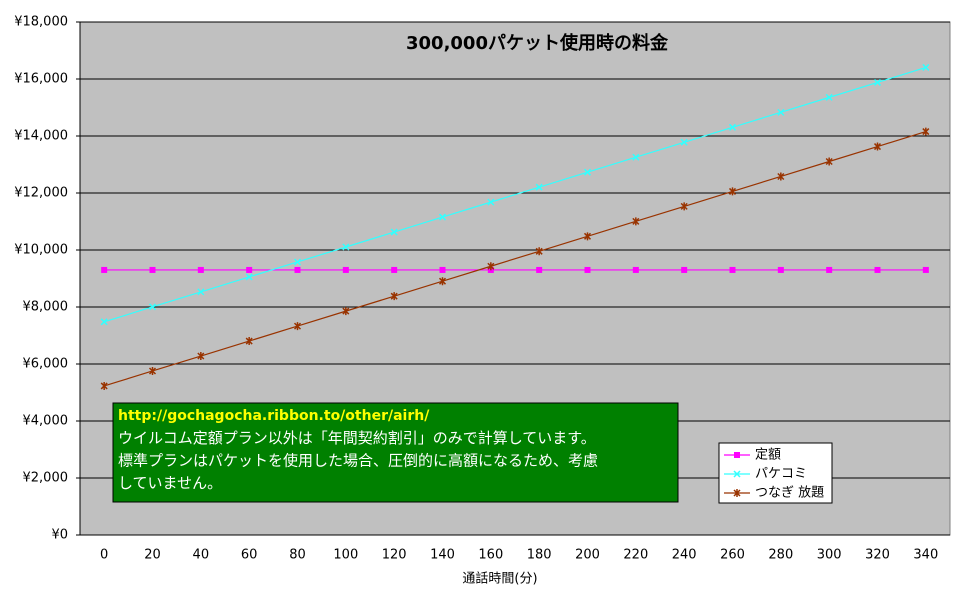  Describe the element at coordinates (829, 555) in the screenshot. I see `x-tick-label: 300` at that location.